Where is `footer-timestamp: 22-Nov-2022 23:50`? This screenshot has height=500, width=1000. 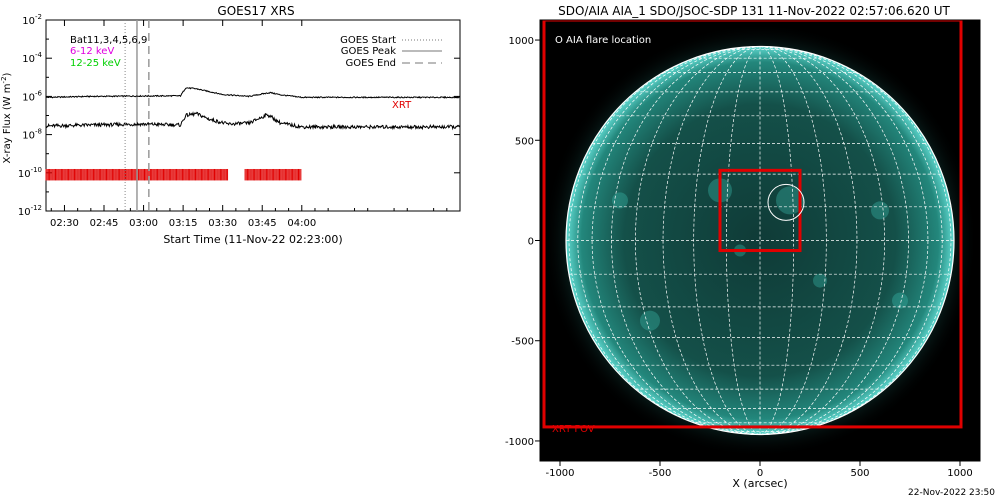
footer-timestamp: 22-Nov-2022 23:50 is located at coordinates (951, 493).